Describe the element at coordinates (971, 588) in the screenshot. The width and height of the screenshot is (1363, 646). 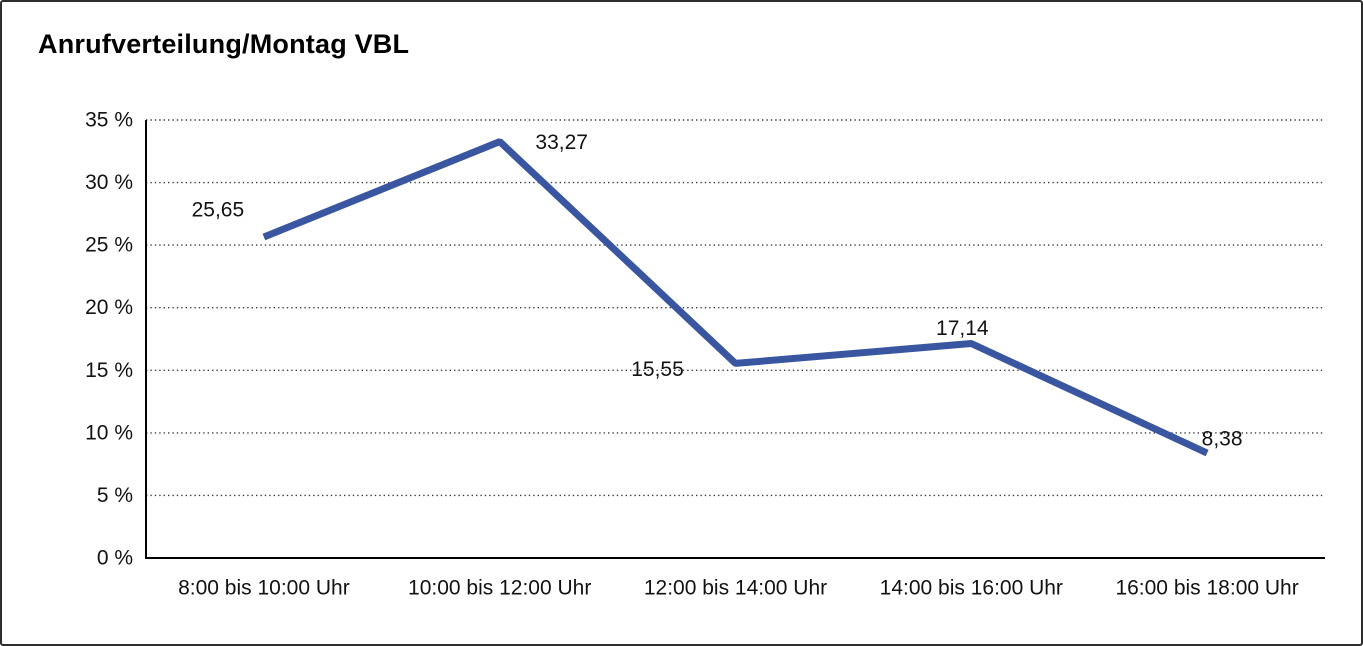
I see `x-tick-label: 14:00 bis 16:00 Uhr` at that location.